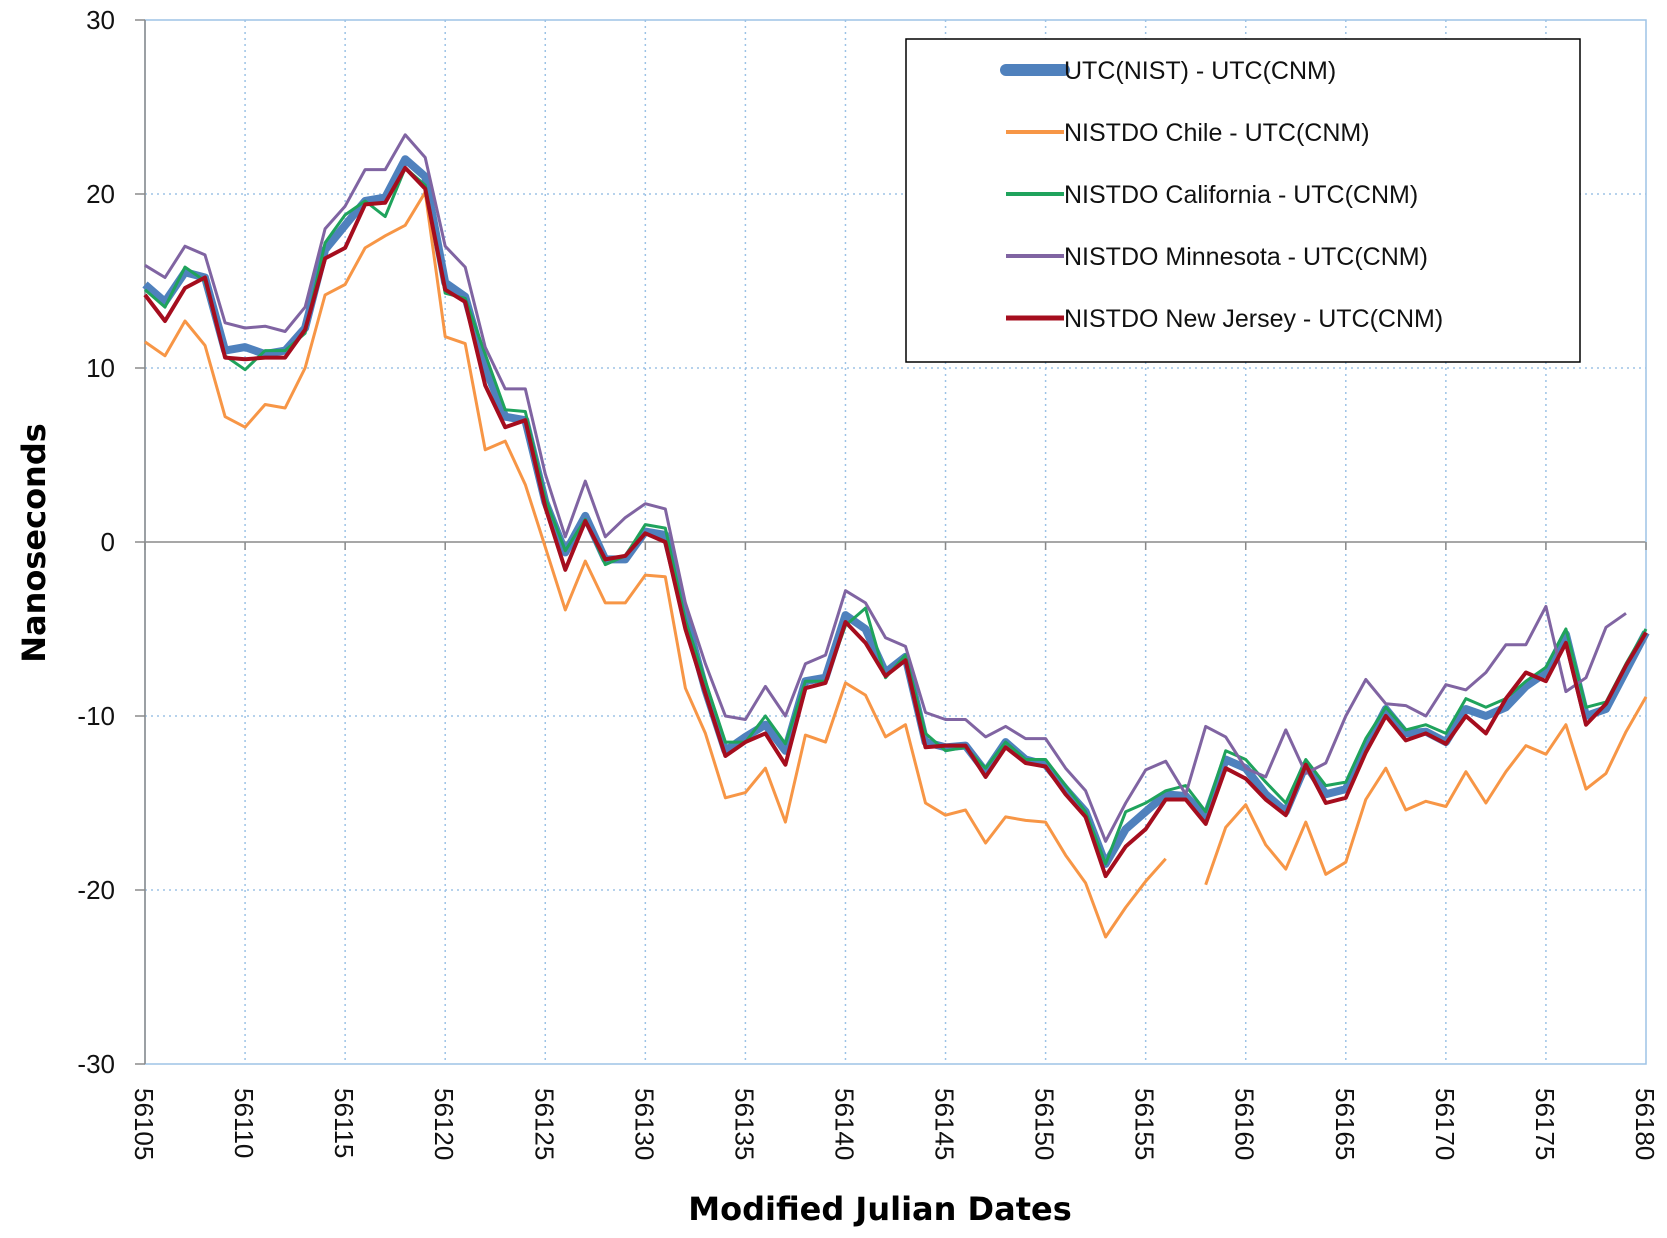  What do you see at coordinates (744, 1124) in the screenshot?
I see `x-tick-label: 56135` at bounding box center [744, 1124].